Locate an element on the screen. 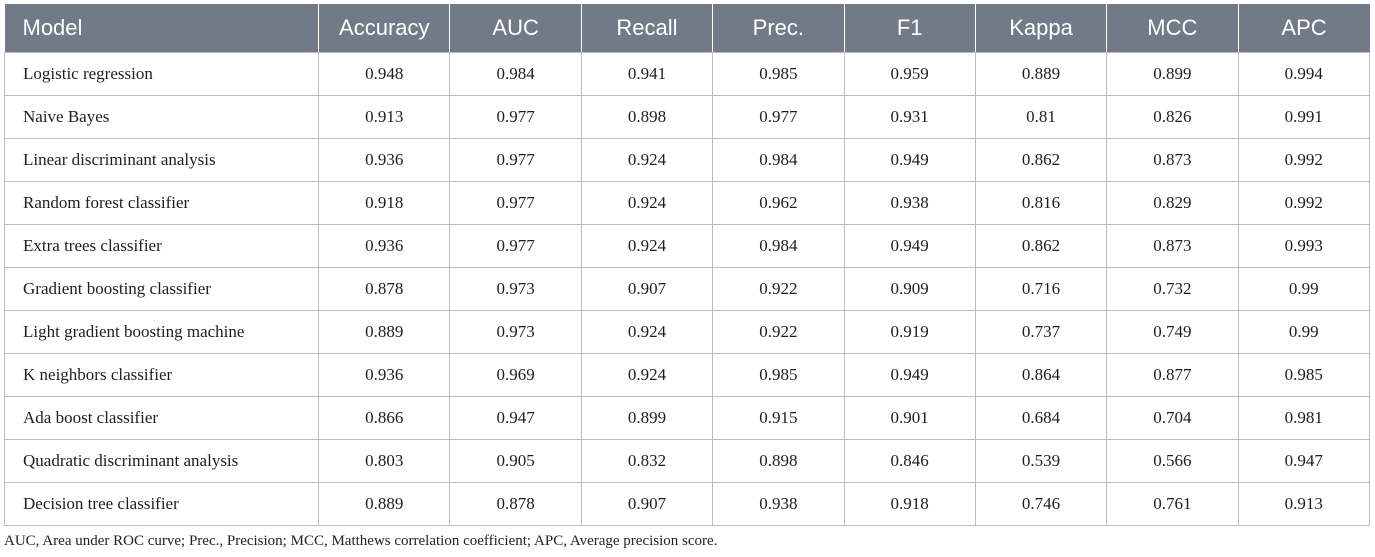 The height and width of the screenshot is (557, 1375). metric-cell: 0.864 is located at coordinates (1041, 375).